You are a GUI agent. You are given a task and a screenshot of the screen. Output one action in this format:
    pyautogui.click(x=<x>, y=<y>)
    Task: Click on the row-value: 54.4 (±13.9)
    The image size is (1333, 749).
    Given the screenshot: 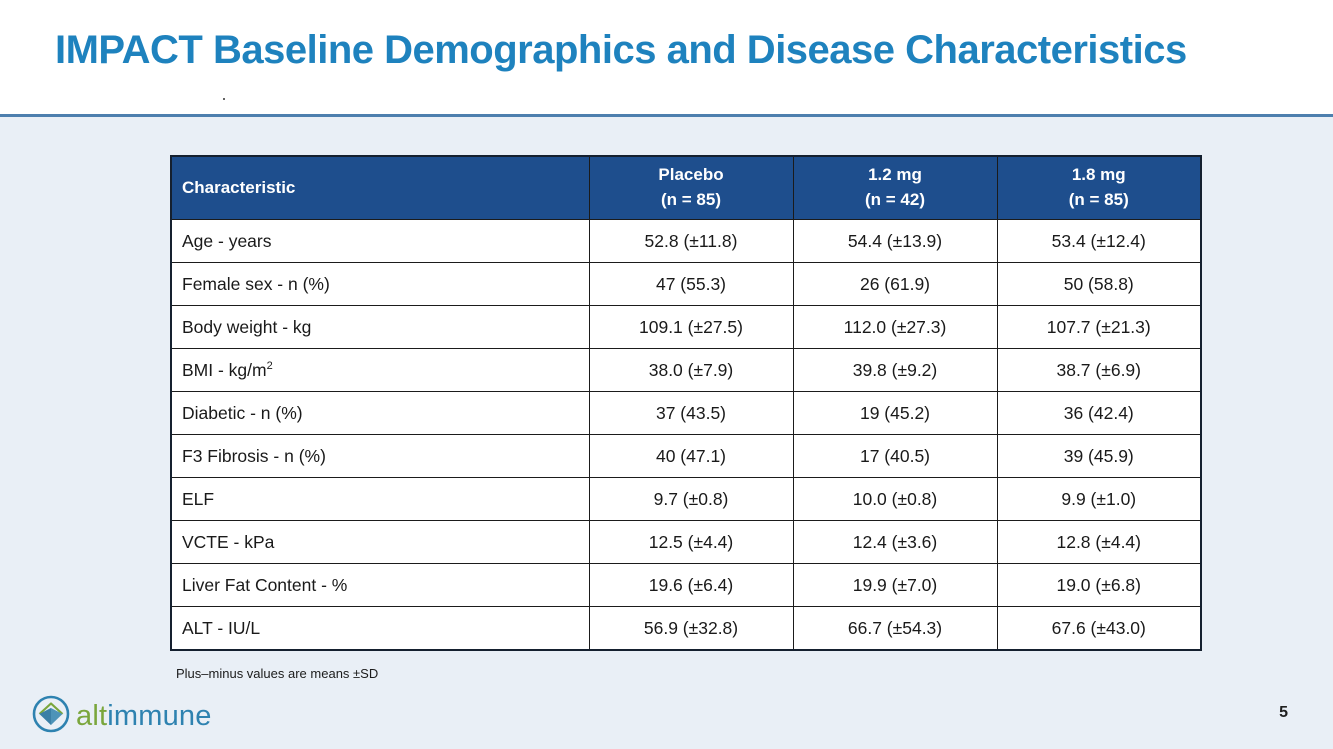 What is the action you would take?
    pyautogui.click(x=895, y=241)
    